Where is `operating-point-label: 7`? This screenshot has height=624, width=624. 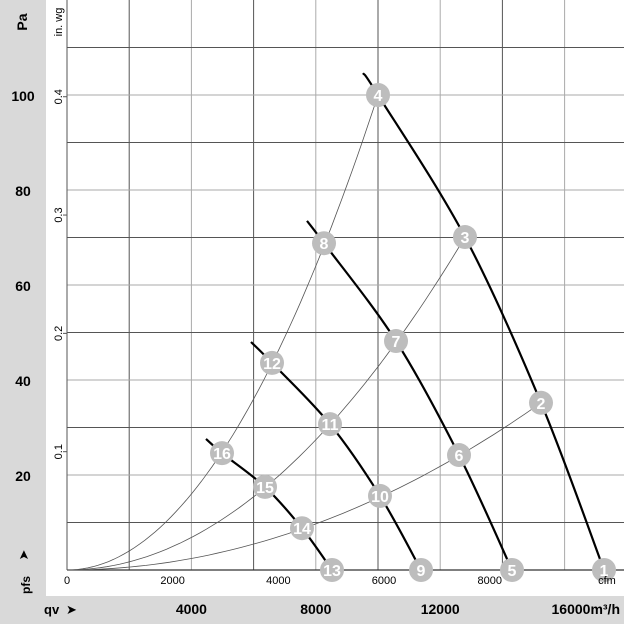
operating-point-label: 7 is located at coordinates (396, 342).